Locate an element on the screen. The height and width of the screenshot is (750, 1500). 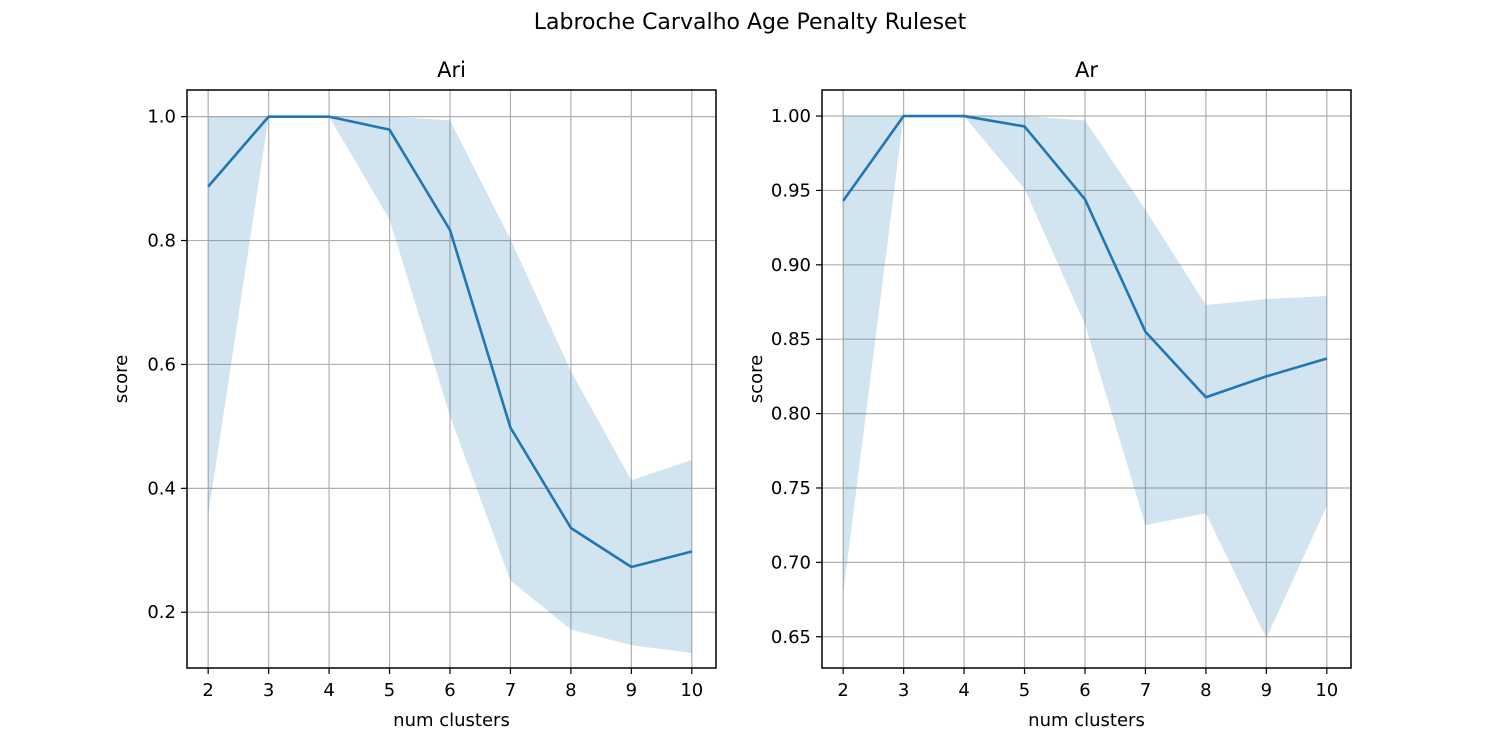
y-tick-label: 0.6 is located at coordinates (161, 364).